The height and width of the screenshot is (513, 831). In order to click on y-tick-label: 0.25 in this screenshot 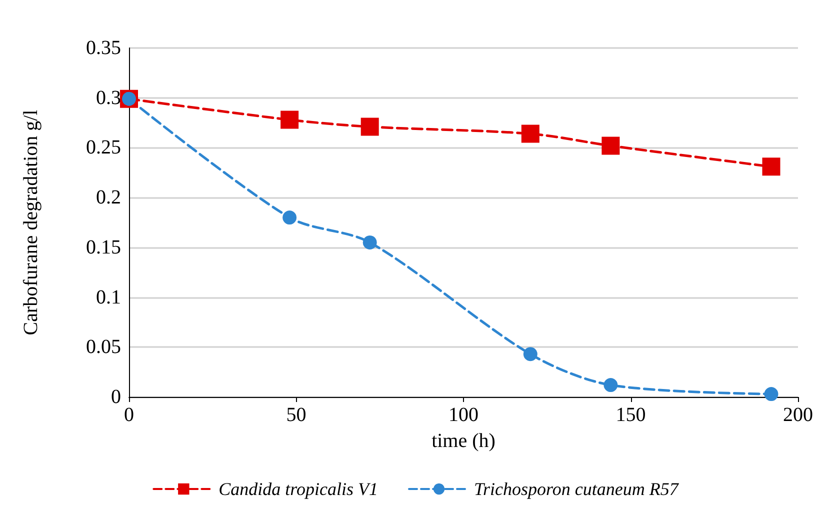, I will do `click(103, 147)`.